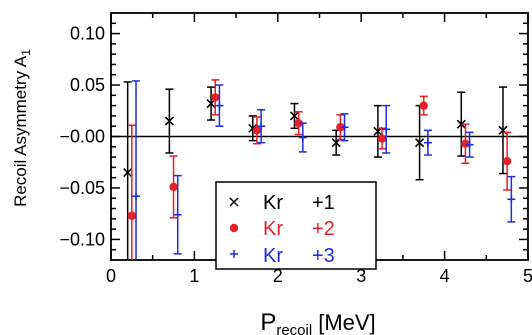 Image resolution: width=532 pixels, height=335 pixels. I want to click on legend-entry-kr2: Kr +2, so click(282, 229).